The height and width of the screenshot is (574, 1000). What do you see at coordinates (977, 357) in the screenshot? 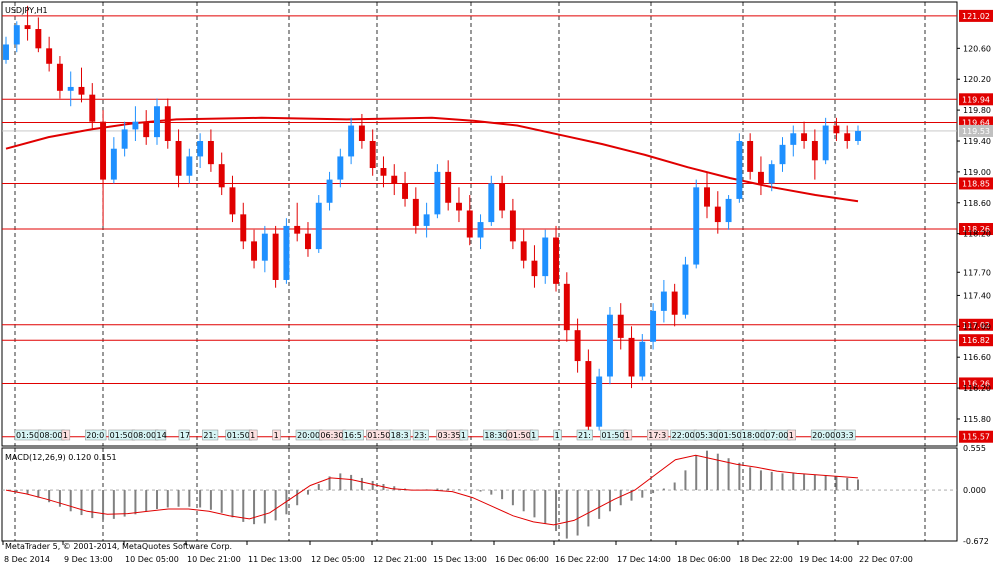
I see `price-axis-label: 116.60` at bounding box center [977, 357].